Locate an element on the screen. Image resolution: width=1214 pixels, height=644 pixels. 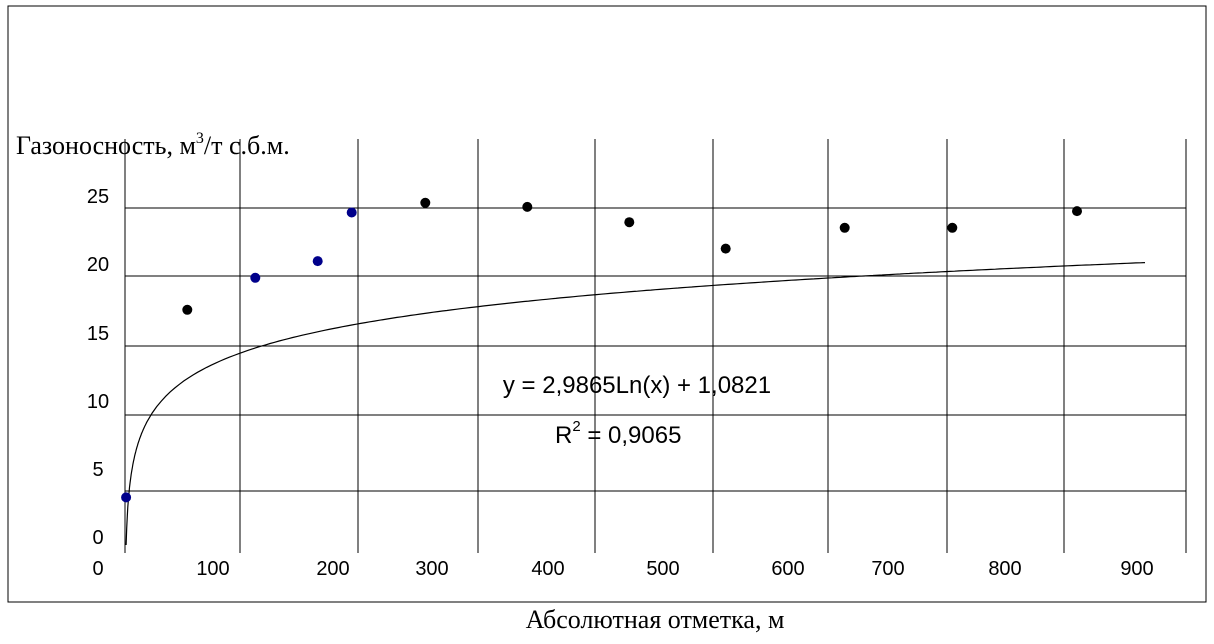
trend-equation: y = 2,9865Ln(x) + 1,0821 is located at coordinates (637, 385).